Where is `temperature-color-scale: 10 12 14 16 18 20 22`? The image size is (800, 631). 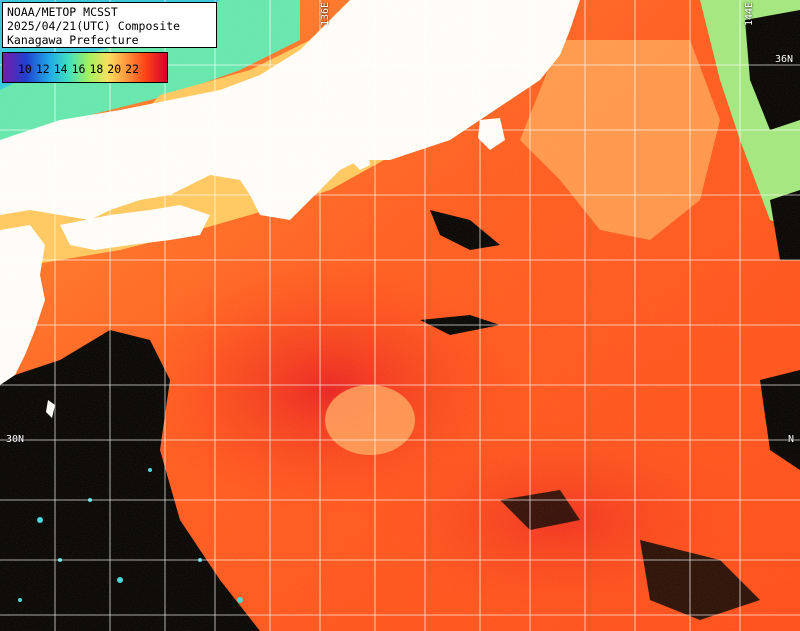
temperature-color-scale: 10 12 14 16 18 20 22 is located at coordinates (85, 67).